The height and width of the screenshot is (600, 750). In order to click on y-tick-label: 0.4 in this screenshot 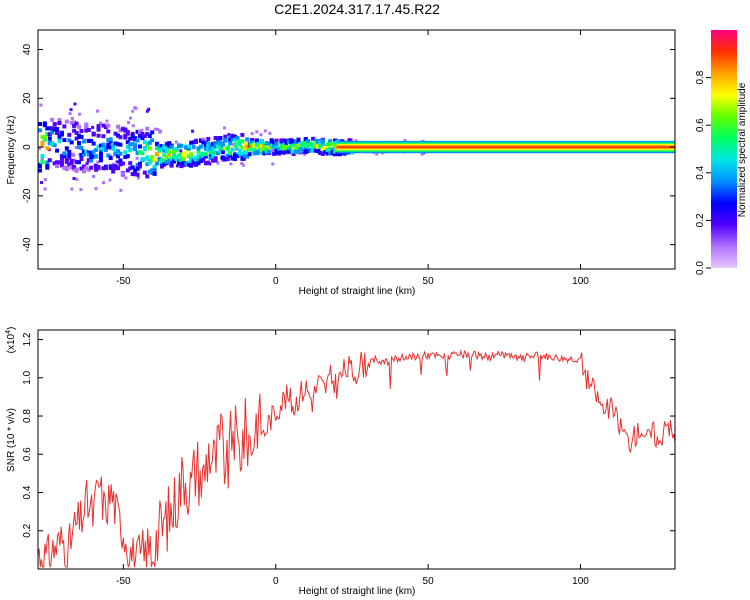, I will do `click(27, 492)`.